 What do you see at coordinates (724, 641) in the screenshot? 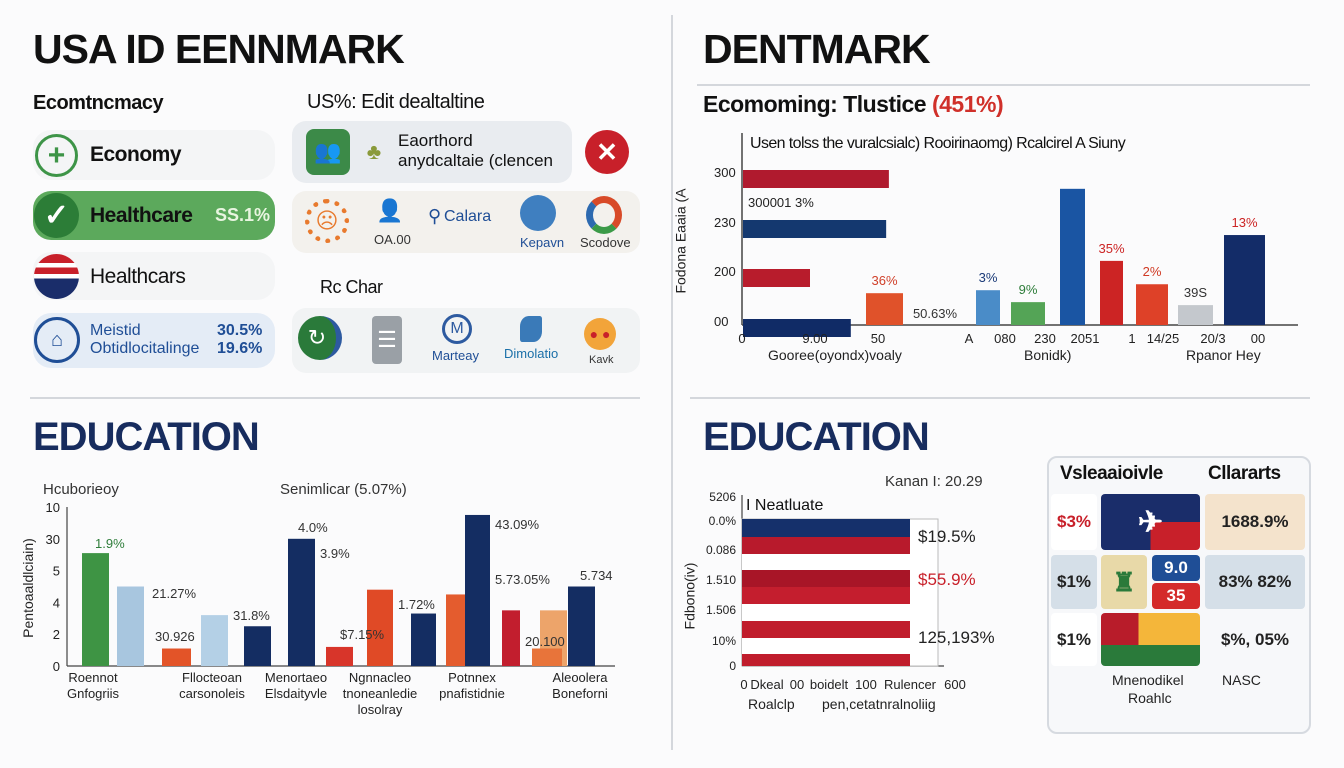
I see `chart3-ytick: 10%` at bounding box center [724, 641].